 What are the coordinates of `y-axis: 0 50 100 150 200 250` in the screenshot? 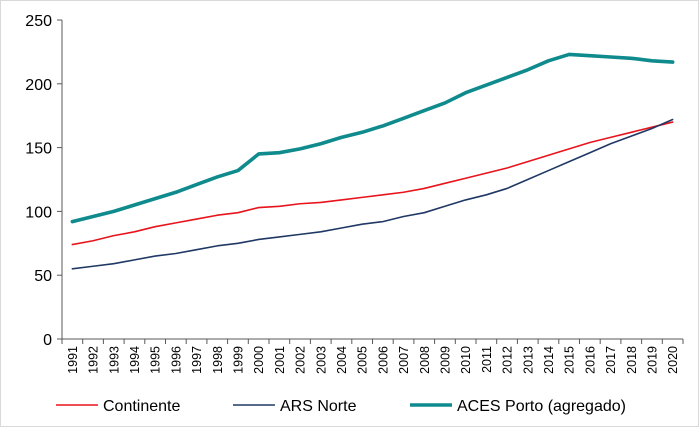 It's located at (44, 181).